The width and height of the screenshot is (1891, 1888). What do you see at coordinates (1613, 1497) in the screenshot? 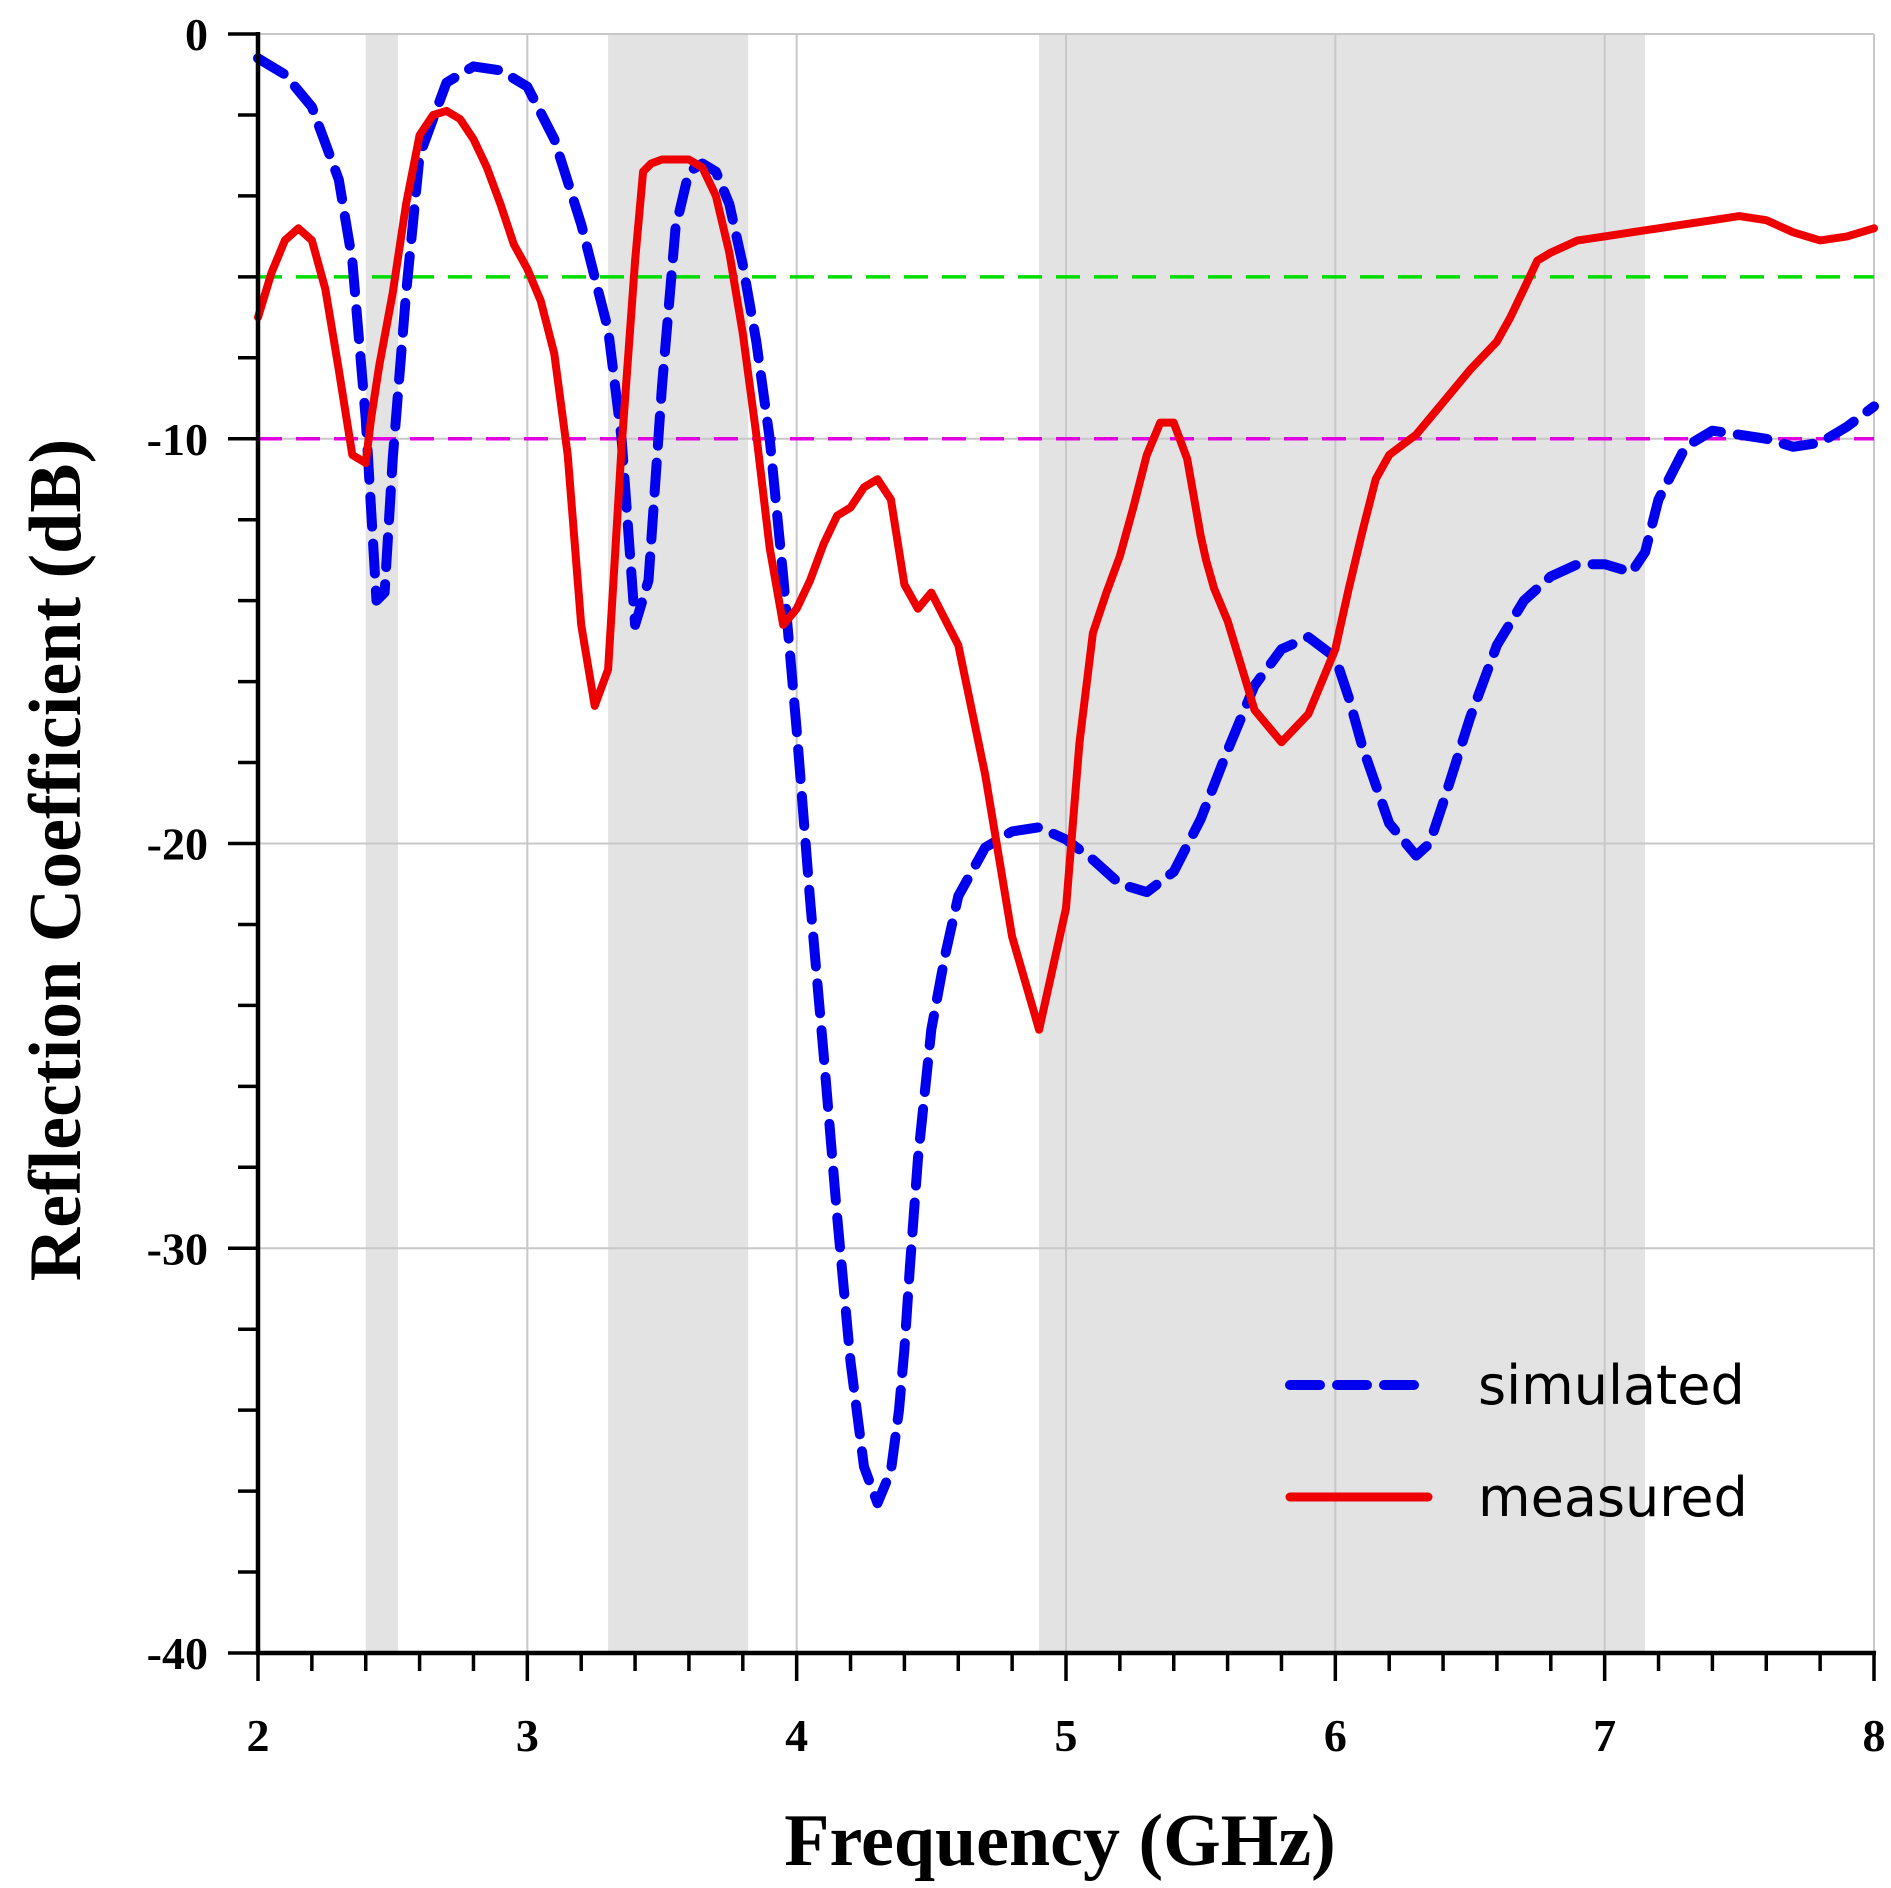
I see `legend-label-measured: measured` at bounding box center [1613, 1497].